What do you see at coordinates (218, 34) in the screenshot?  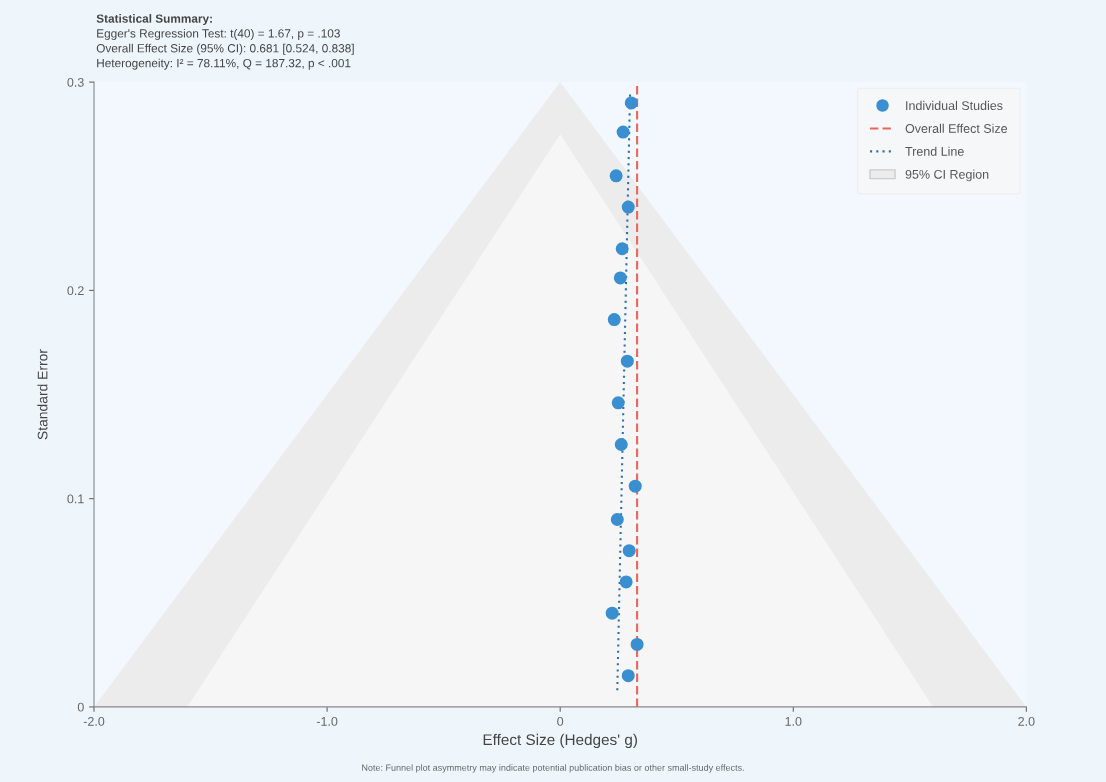 I see `text: Egger's Regression Test: t(40) = 1.67, p = .103` at bounding box center [218, 34].